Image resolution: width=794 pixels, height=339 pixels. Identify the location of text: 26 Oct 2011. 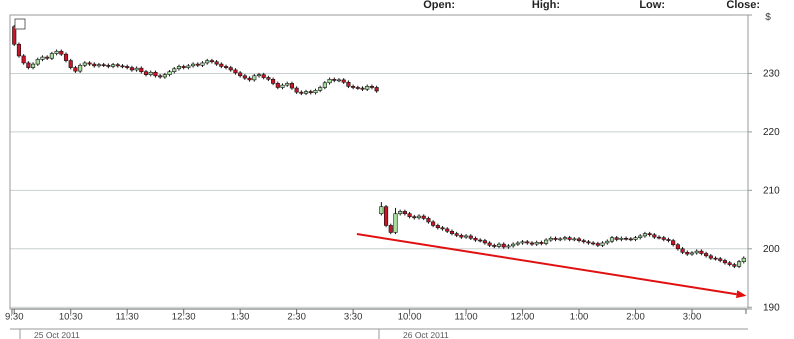
(426, 334).